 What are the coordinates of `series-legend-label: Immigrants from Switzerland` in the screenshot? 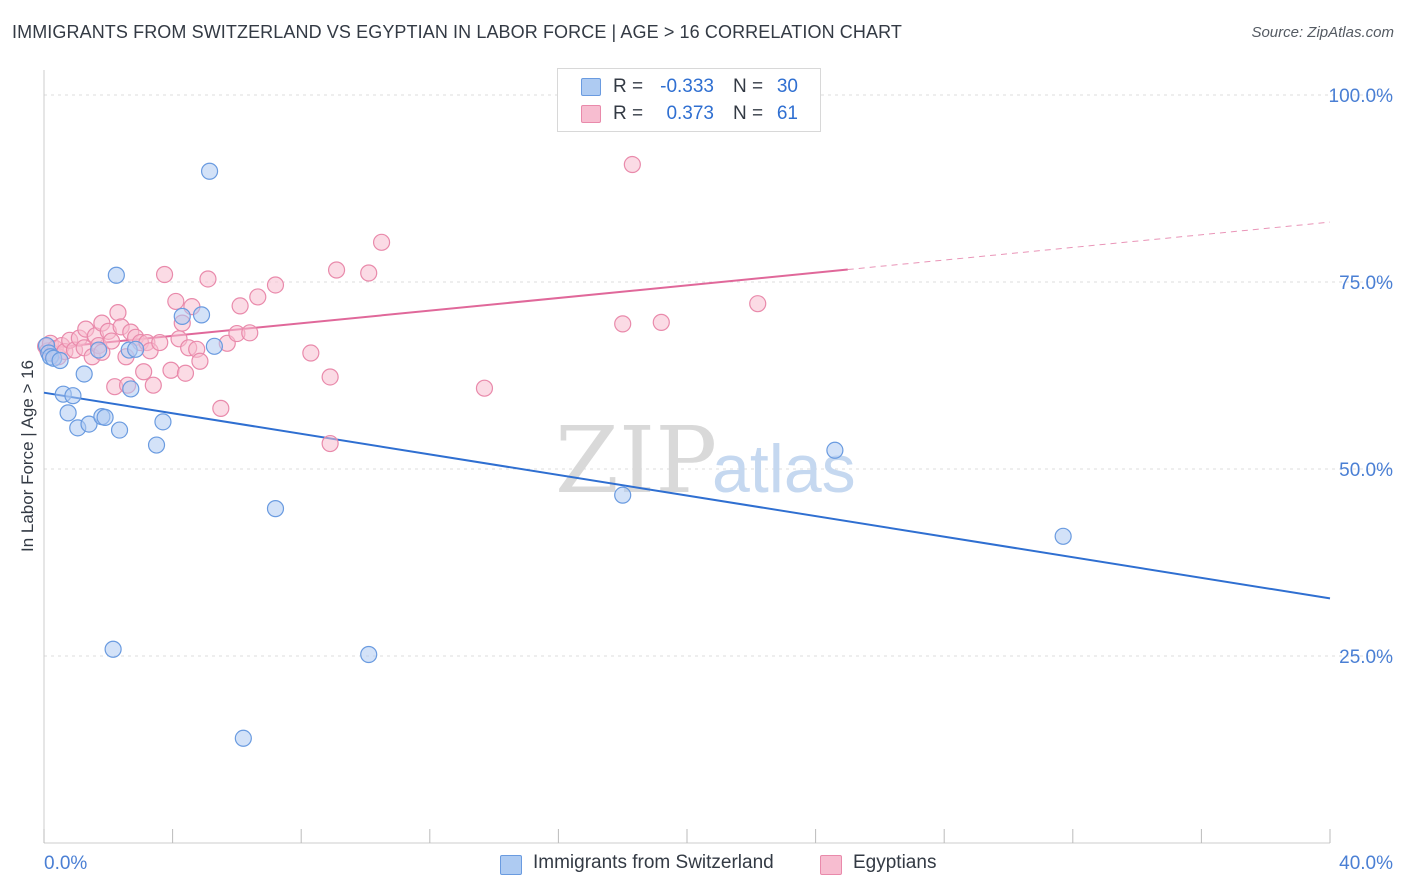 It's located at (653, 862).